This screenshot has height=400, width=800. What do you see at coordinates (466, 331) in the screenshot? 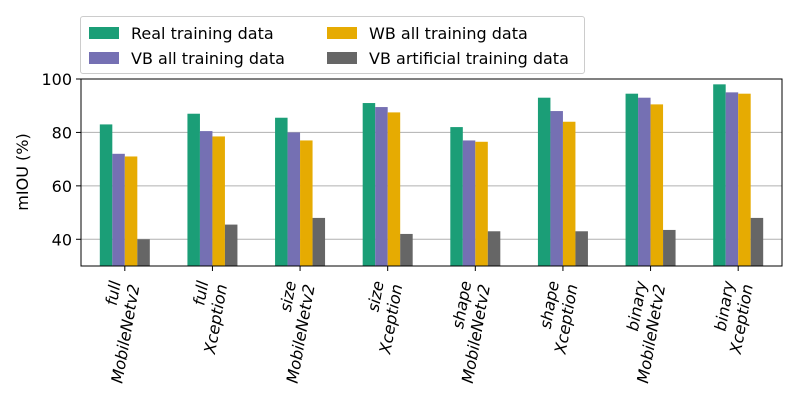
I see `x-tick-label: shapeMobileNetv2` at bounding box center [466, 331].